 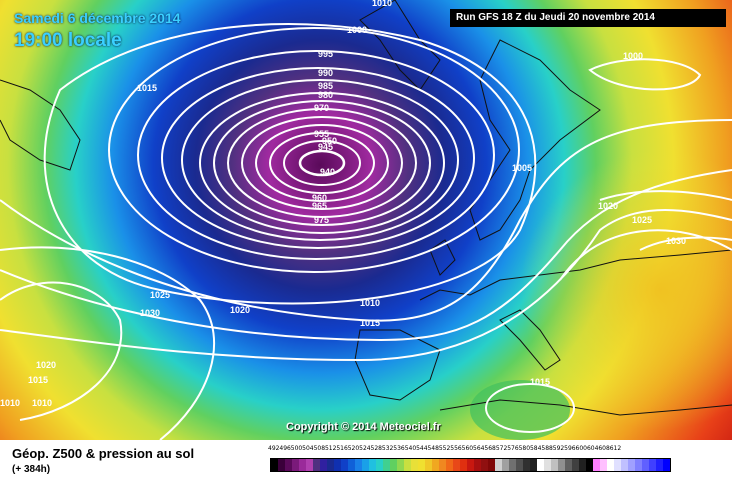 What do you see at coordinates (285, 448) in the screenshot?
I see `scale-tick-label: 496` at bounding box center [285, 448].